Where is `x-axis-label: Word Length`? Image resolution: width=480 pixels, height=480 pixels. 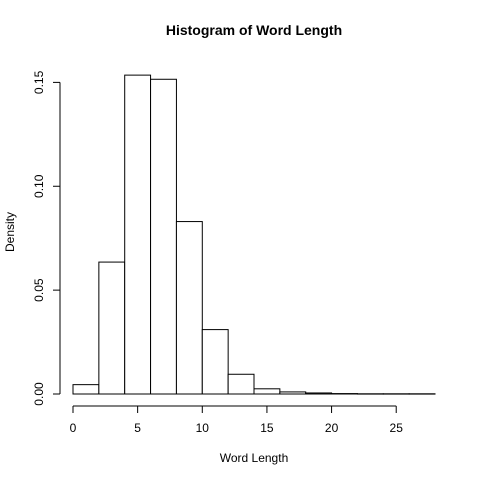 x-axis-label: Word Length is located at coordinates (254, 458).